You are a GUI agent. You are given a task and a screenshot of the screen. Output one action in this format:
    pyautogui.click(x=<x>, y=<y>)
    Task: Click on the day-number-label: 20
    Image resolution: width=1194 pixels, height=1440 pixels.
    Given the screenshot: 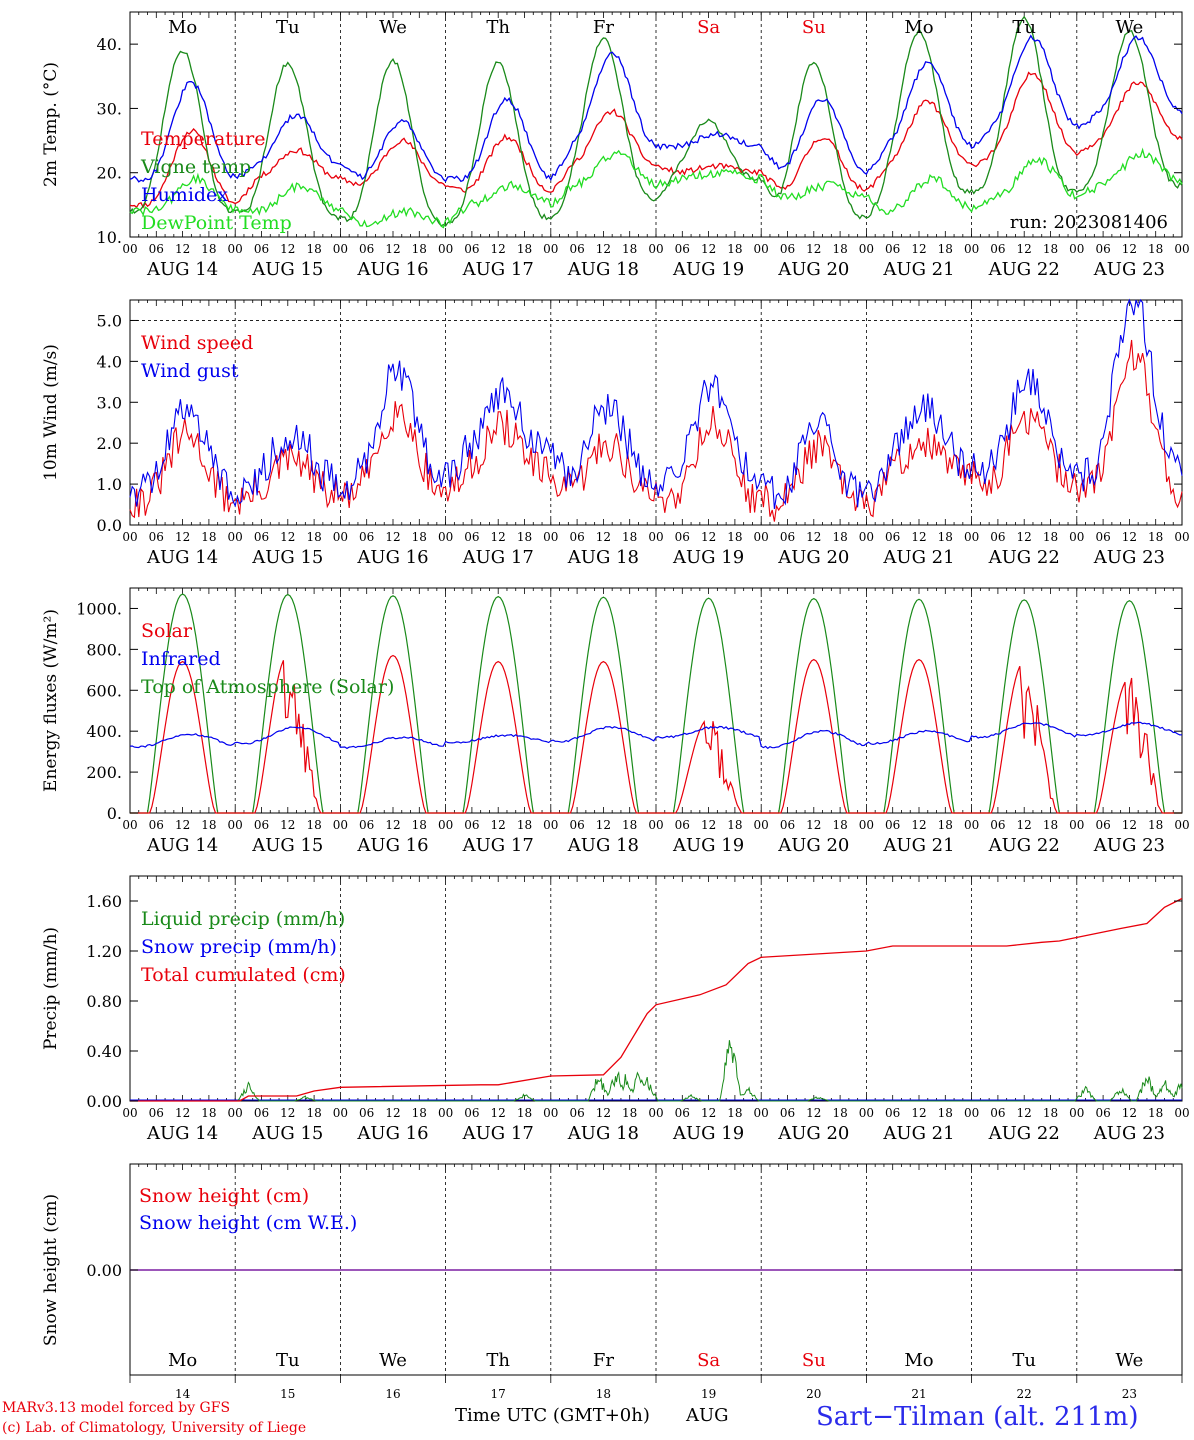 What is the action you would take?
    pyautogui.click(x=813, y=1393)
    